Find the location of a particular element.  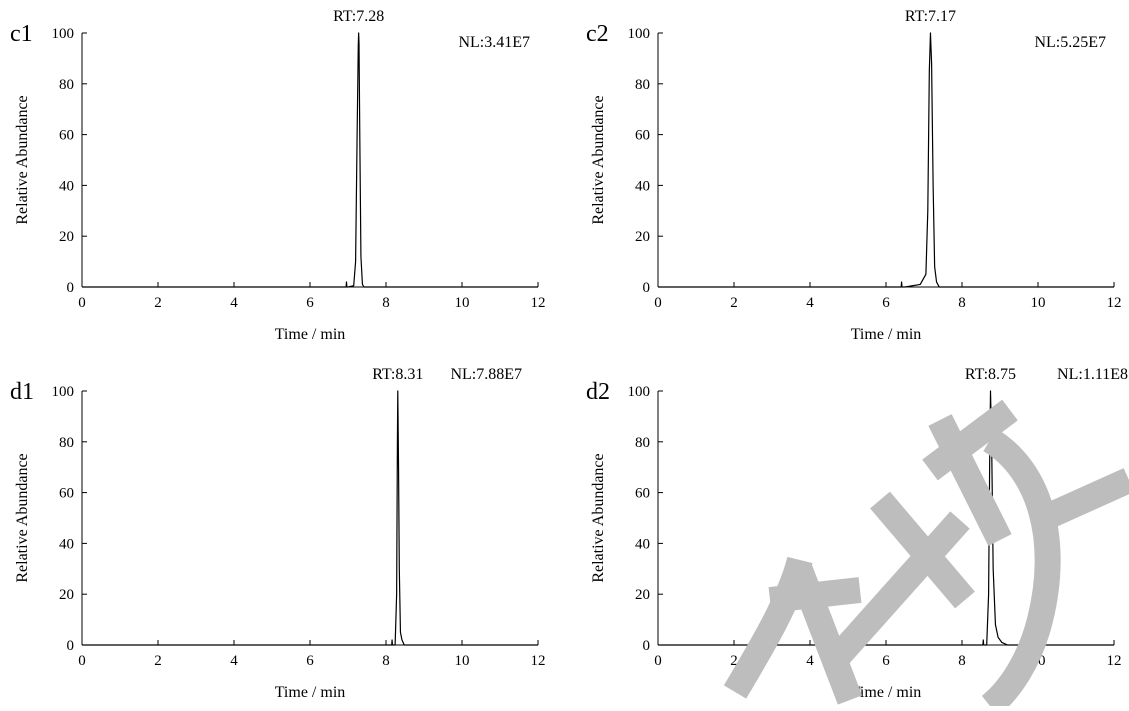

nl-annotation: NL:3.41E7 is located at coordinates (494, 42).